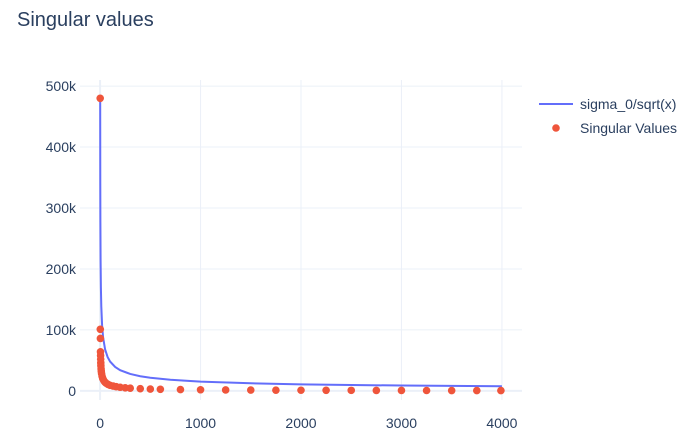 This screenshot has width=691, height=448. Describe the element at coordinates (608, 116) in the screenshot. I see `legend: sigma_0/sqrt(x) Singular Values` at that location.